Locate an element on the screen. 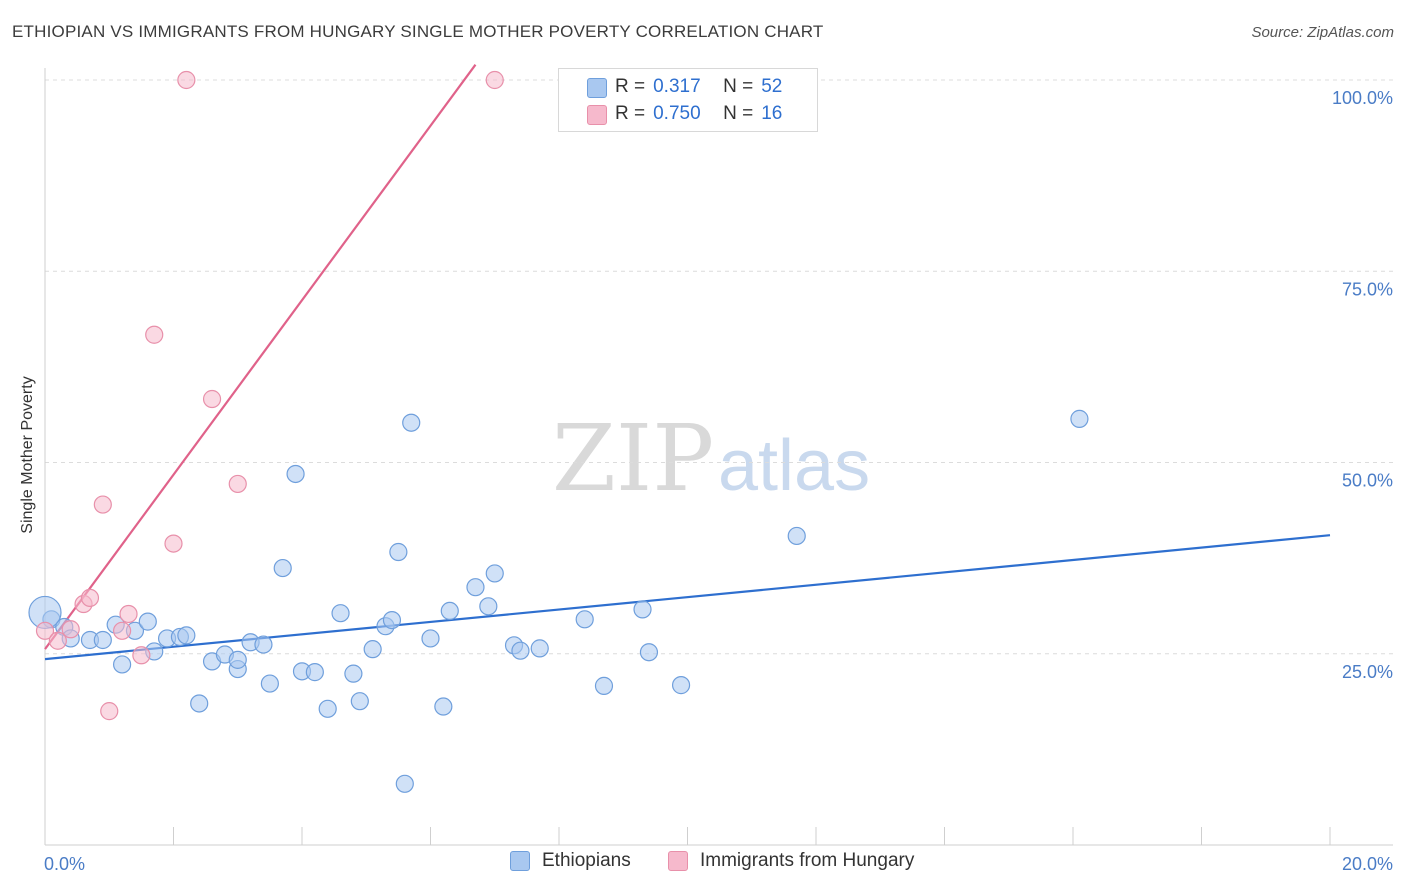 The height and width of the screenshot is (892, 1406). x-tick-labels: 0.0% 20.0% is located at coordinates (718, 864).